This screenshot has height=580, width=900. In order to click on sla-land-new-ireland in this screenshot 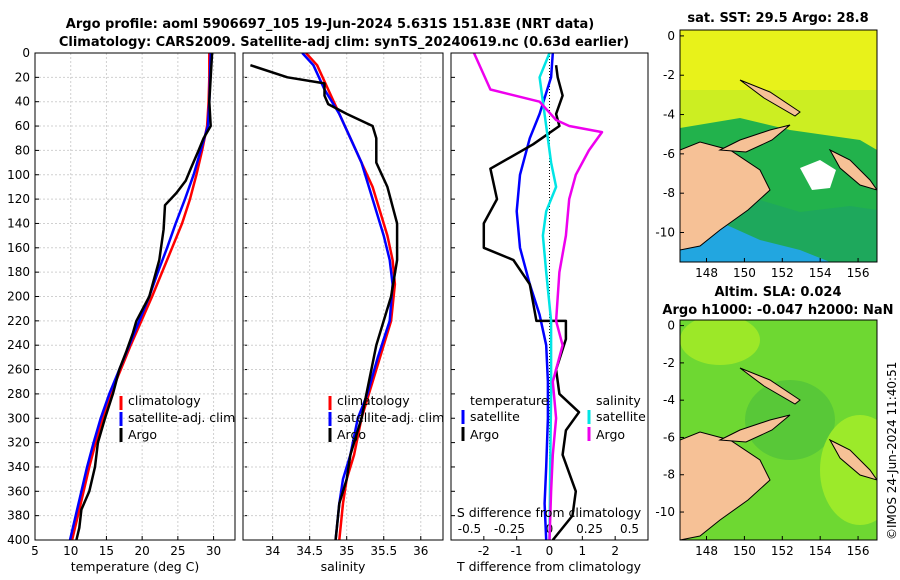, I will do `click(770, 386)`.